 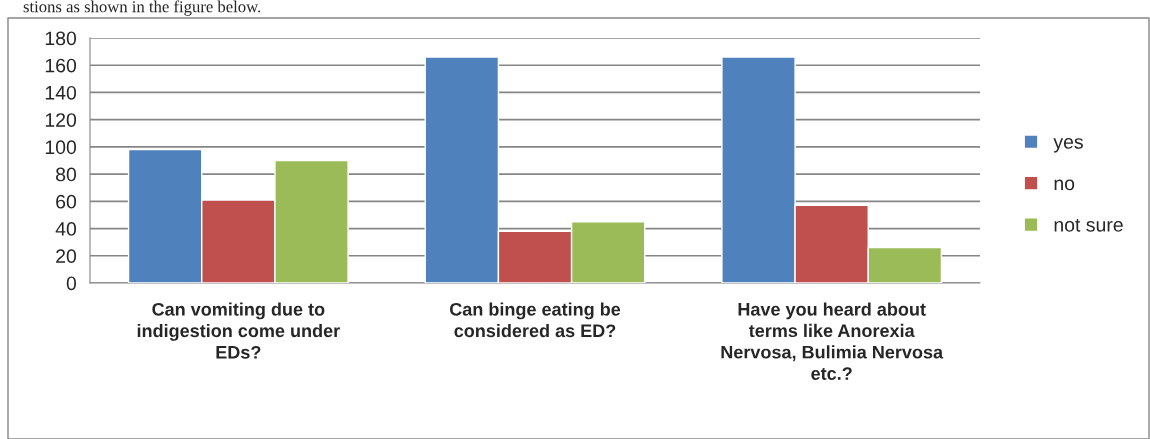 I want to click on legend-label: not sure, so click(x=1088, y=225).